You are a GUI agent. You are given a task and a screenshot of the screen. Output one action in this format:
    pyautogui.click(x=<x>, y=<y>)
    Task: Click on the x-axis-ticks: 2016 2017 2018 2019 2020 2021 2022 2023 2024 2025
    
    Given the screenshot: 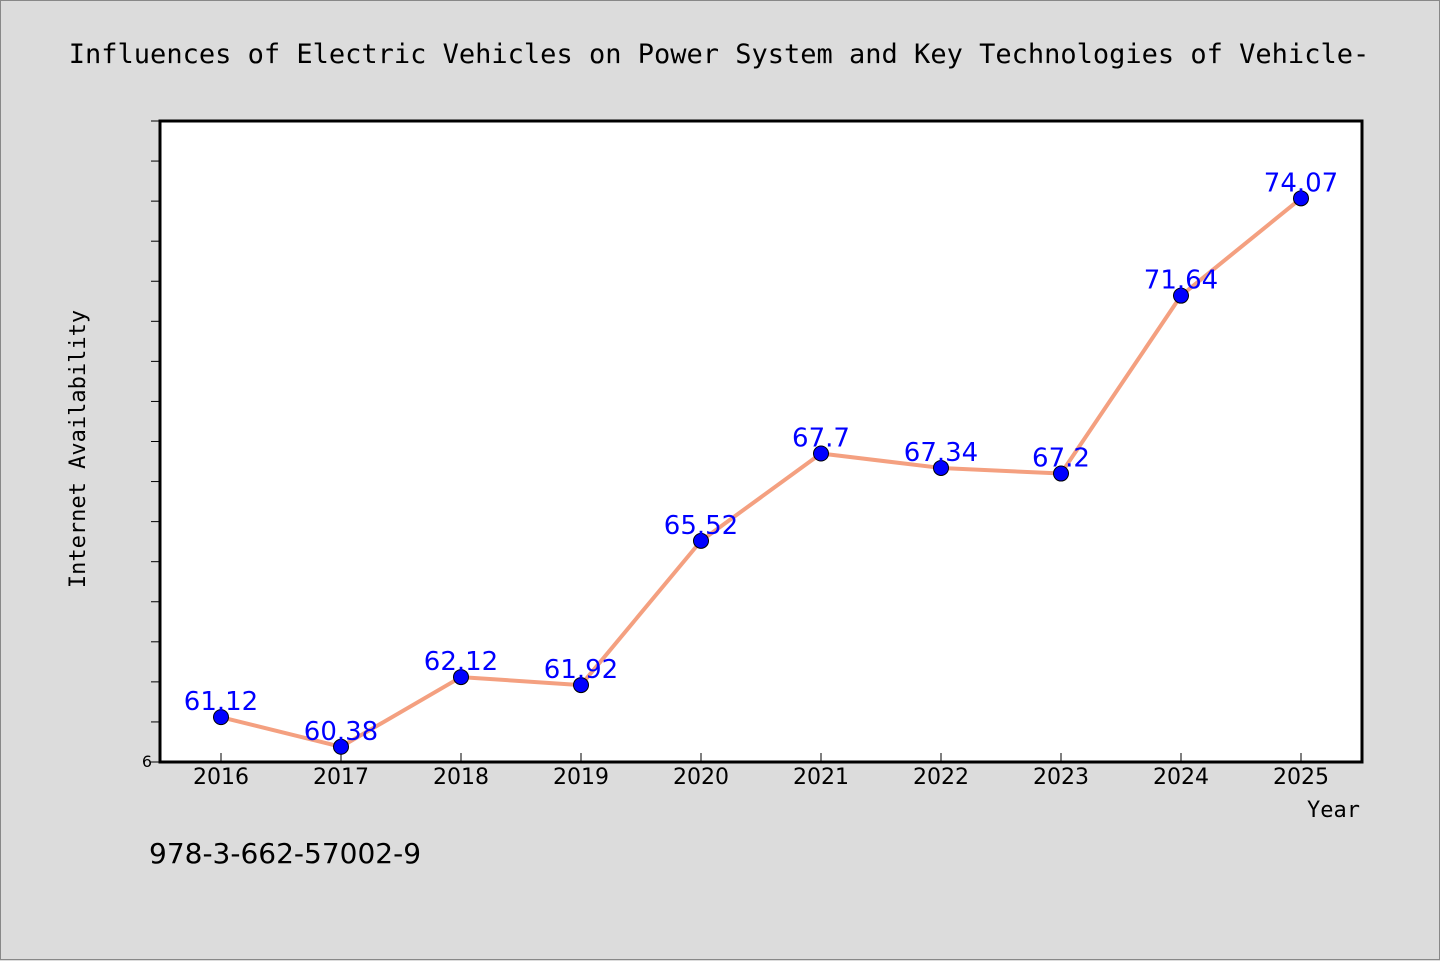 What is the action you would take?
    pyautogui.click(x=761, y=771)
    